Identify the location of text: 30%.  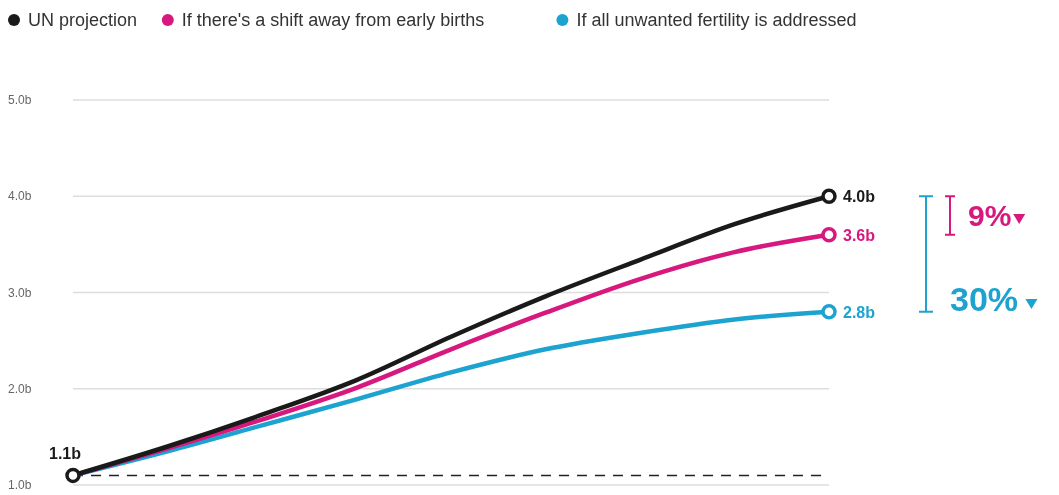
(984, 299).